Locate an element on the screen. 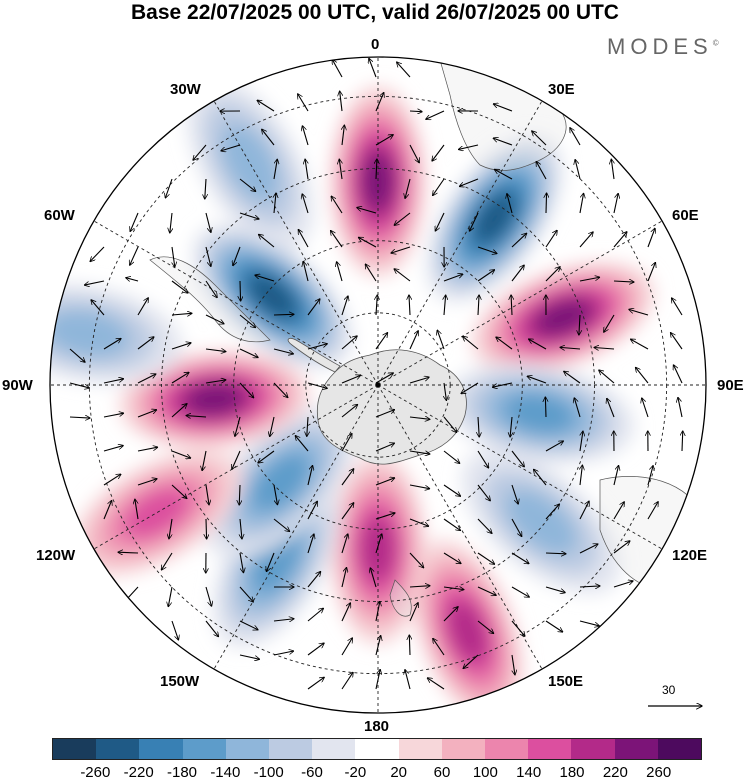 The width and height of the screenshot is (750, 783). colorbar-tick-label: 100 is located at coordinates (485, 772).